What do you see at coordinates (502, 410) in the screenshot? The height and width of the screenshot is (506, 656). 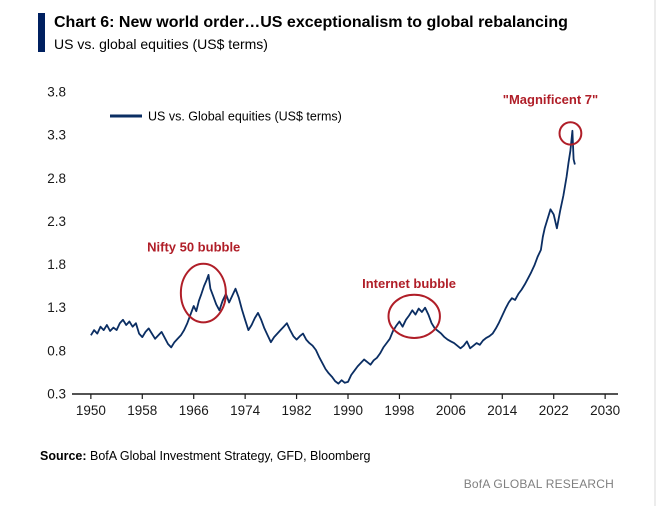 I see `x-tick-label: 2014` at bounding box center [502, 410].